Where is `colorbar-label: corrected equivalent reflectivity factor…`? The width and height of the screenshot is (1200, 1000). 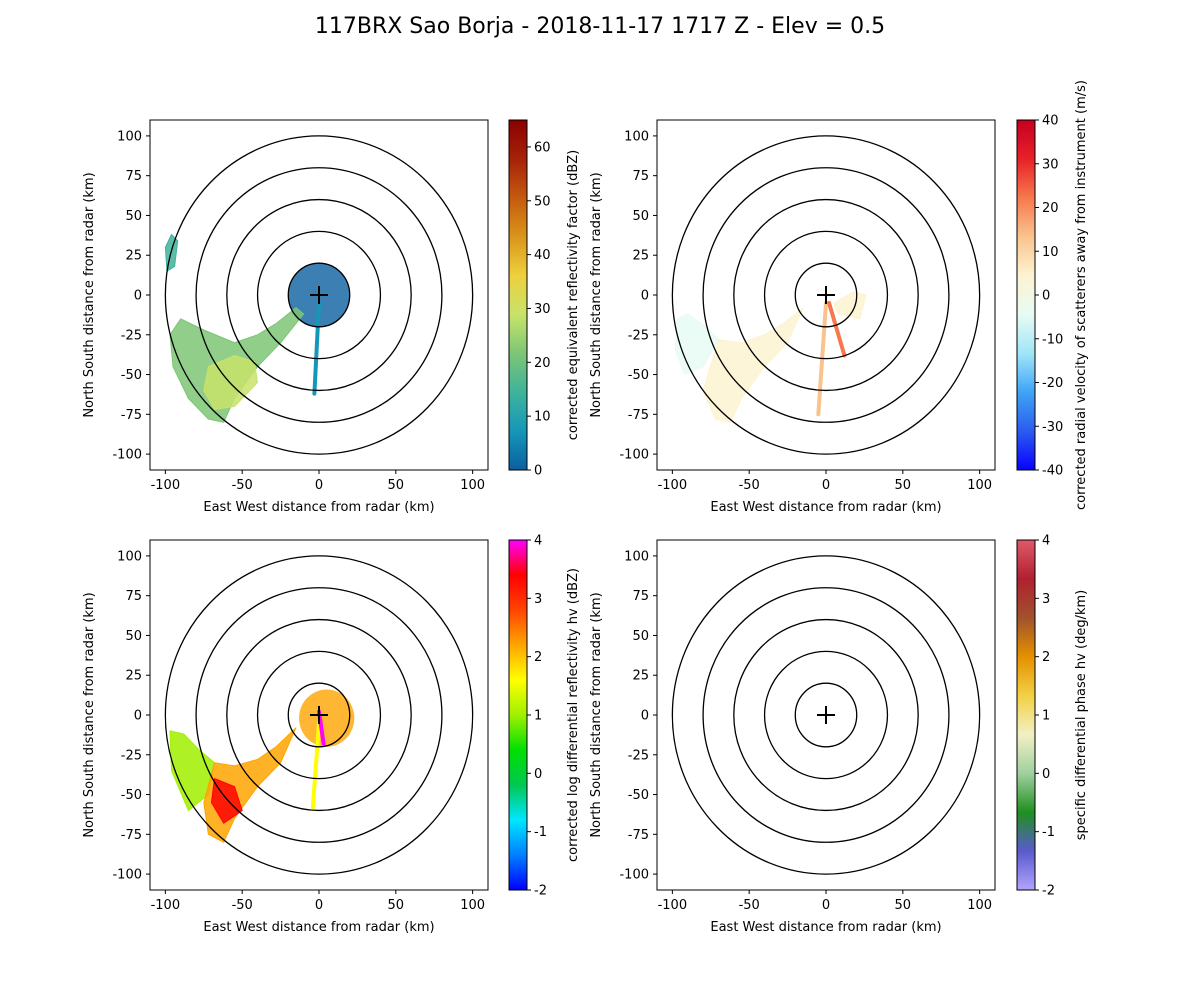 colorbar-label: corrected equivalent reflectivity factor… is located at coordinates (573, 295).